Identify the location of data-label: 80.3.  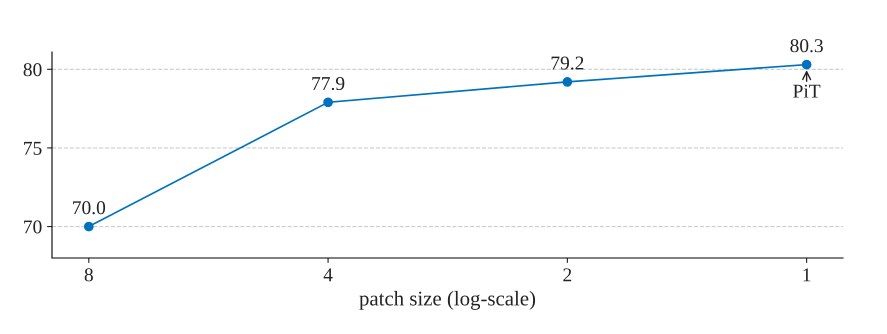
(806, 45).